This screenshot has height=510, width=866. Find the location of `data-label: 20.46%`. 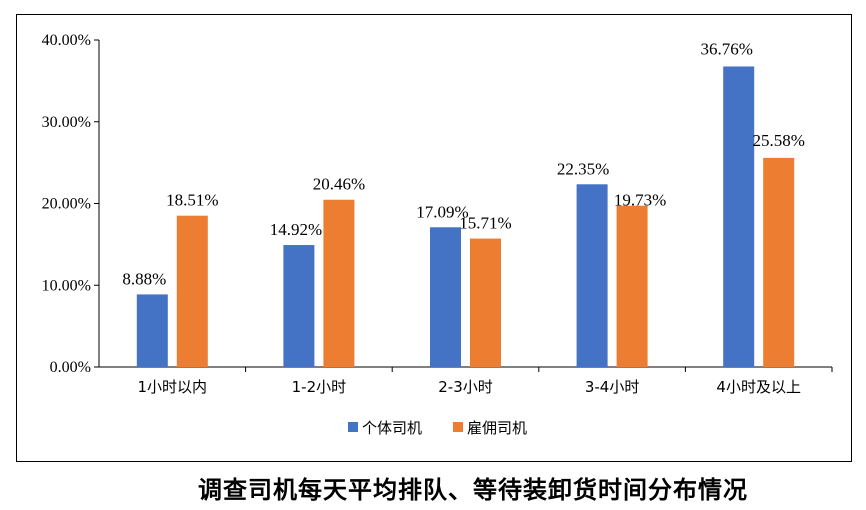

data-label: 20.46% is located at coordinates (339, 184).